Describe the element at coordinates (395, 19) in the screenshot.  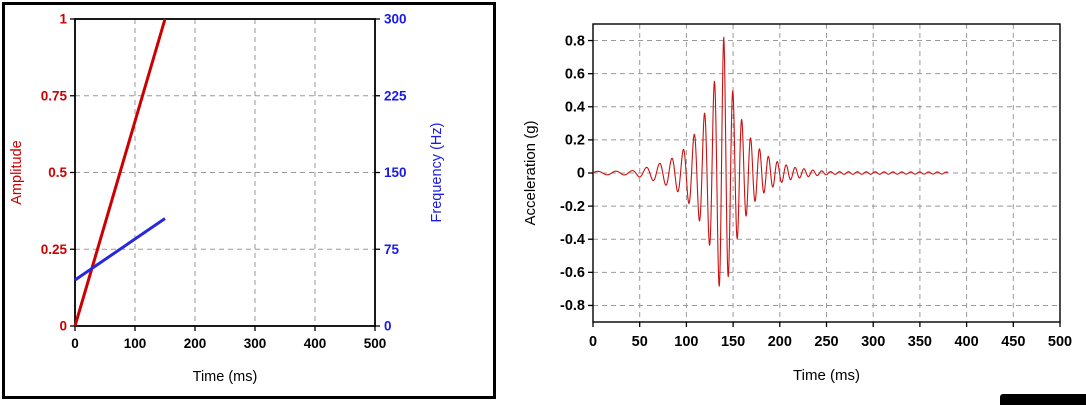
I see `y2-tick-label: 300` at that location.